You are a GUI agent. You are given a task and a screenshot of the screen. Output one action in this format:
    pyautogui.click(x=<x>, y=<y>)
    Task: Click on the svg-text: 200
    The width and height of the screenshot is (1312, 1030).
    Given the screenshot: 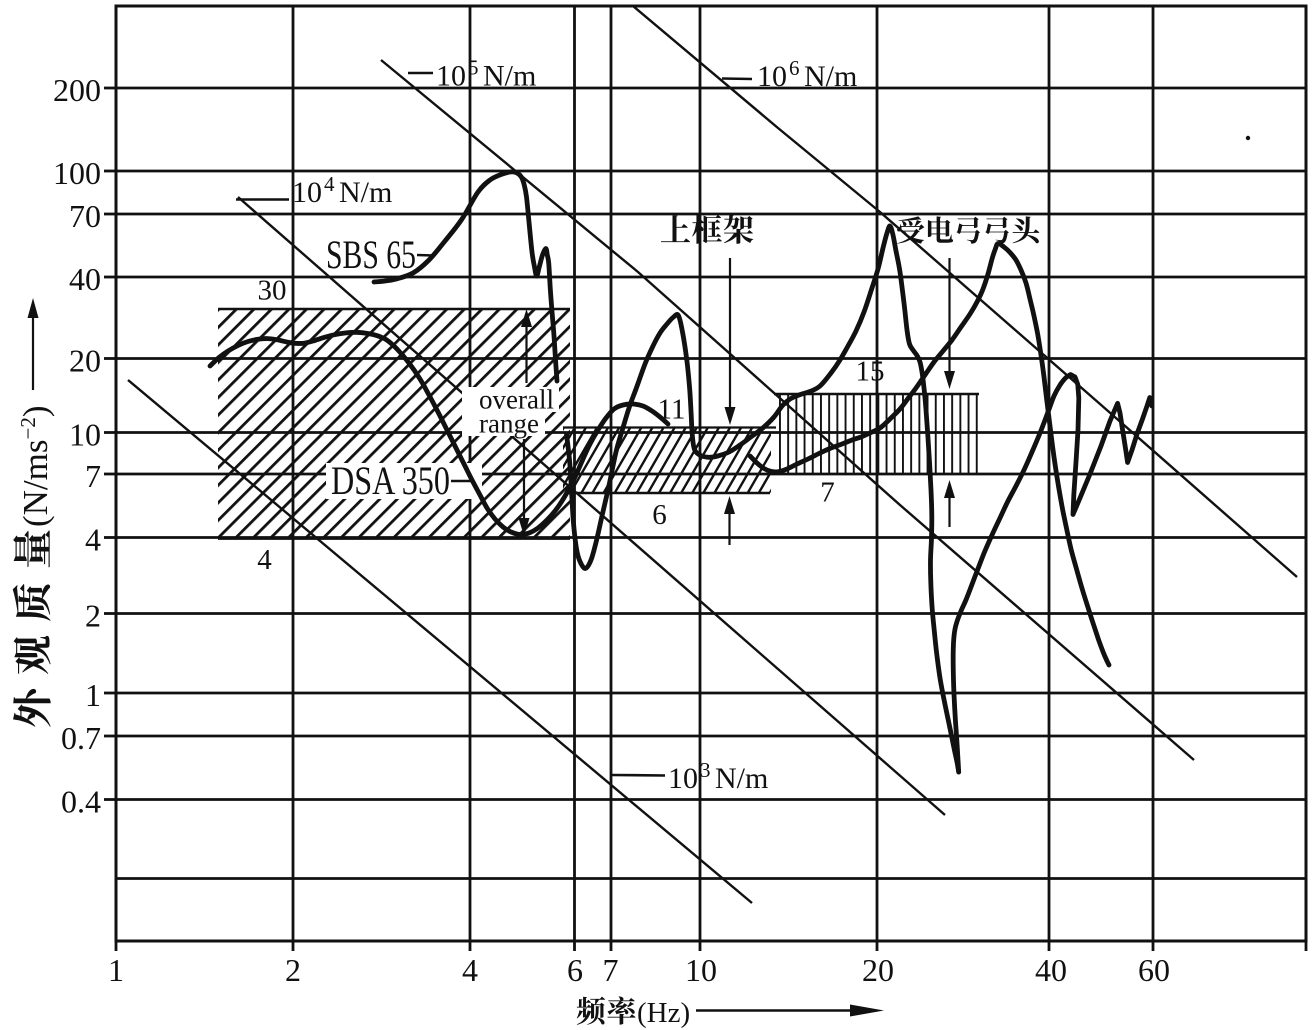 What is the action you would take?
    pyautogui.click(x=77, y=90)
    